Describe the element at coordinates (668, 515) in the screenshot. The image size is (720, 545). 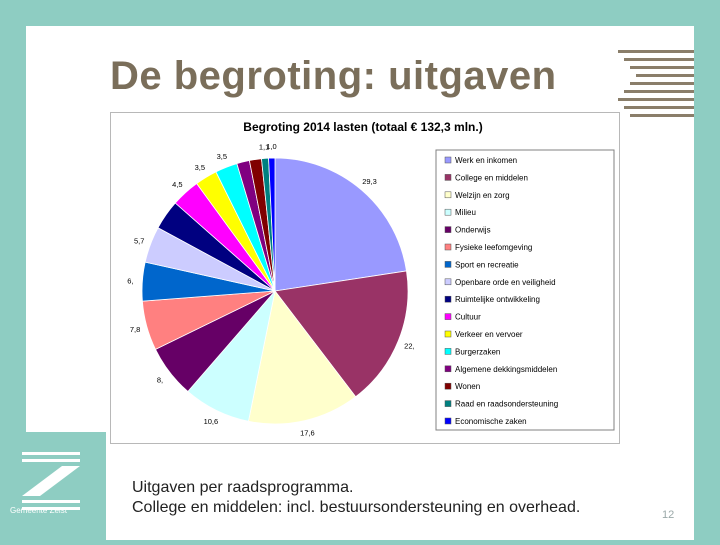
I see `page-number: 12` at that location.